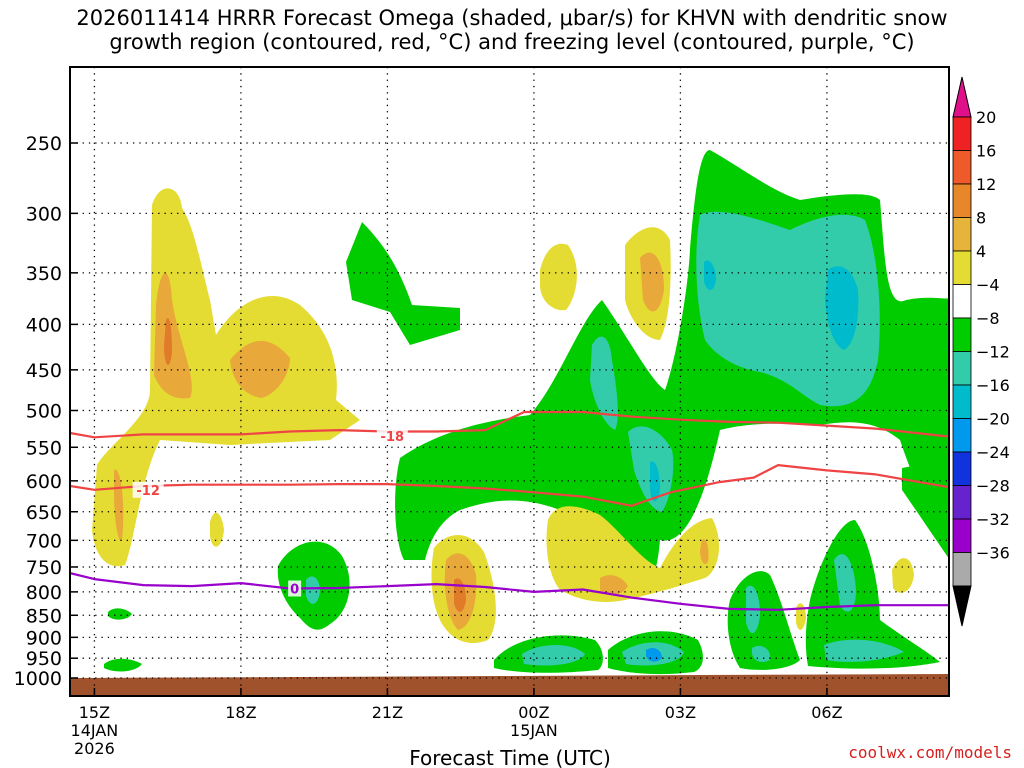  What do you see at coordinates (38, 679) in the screenshot?
I see `y-tick-label: 1000` at bounding box center [38, 679].